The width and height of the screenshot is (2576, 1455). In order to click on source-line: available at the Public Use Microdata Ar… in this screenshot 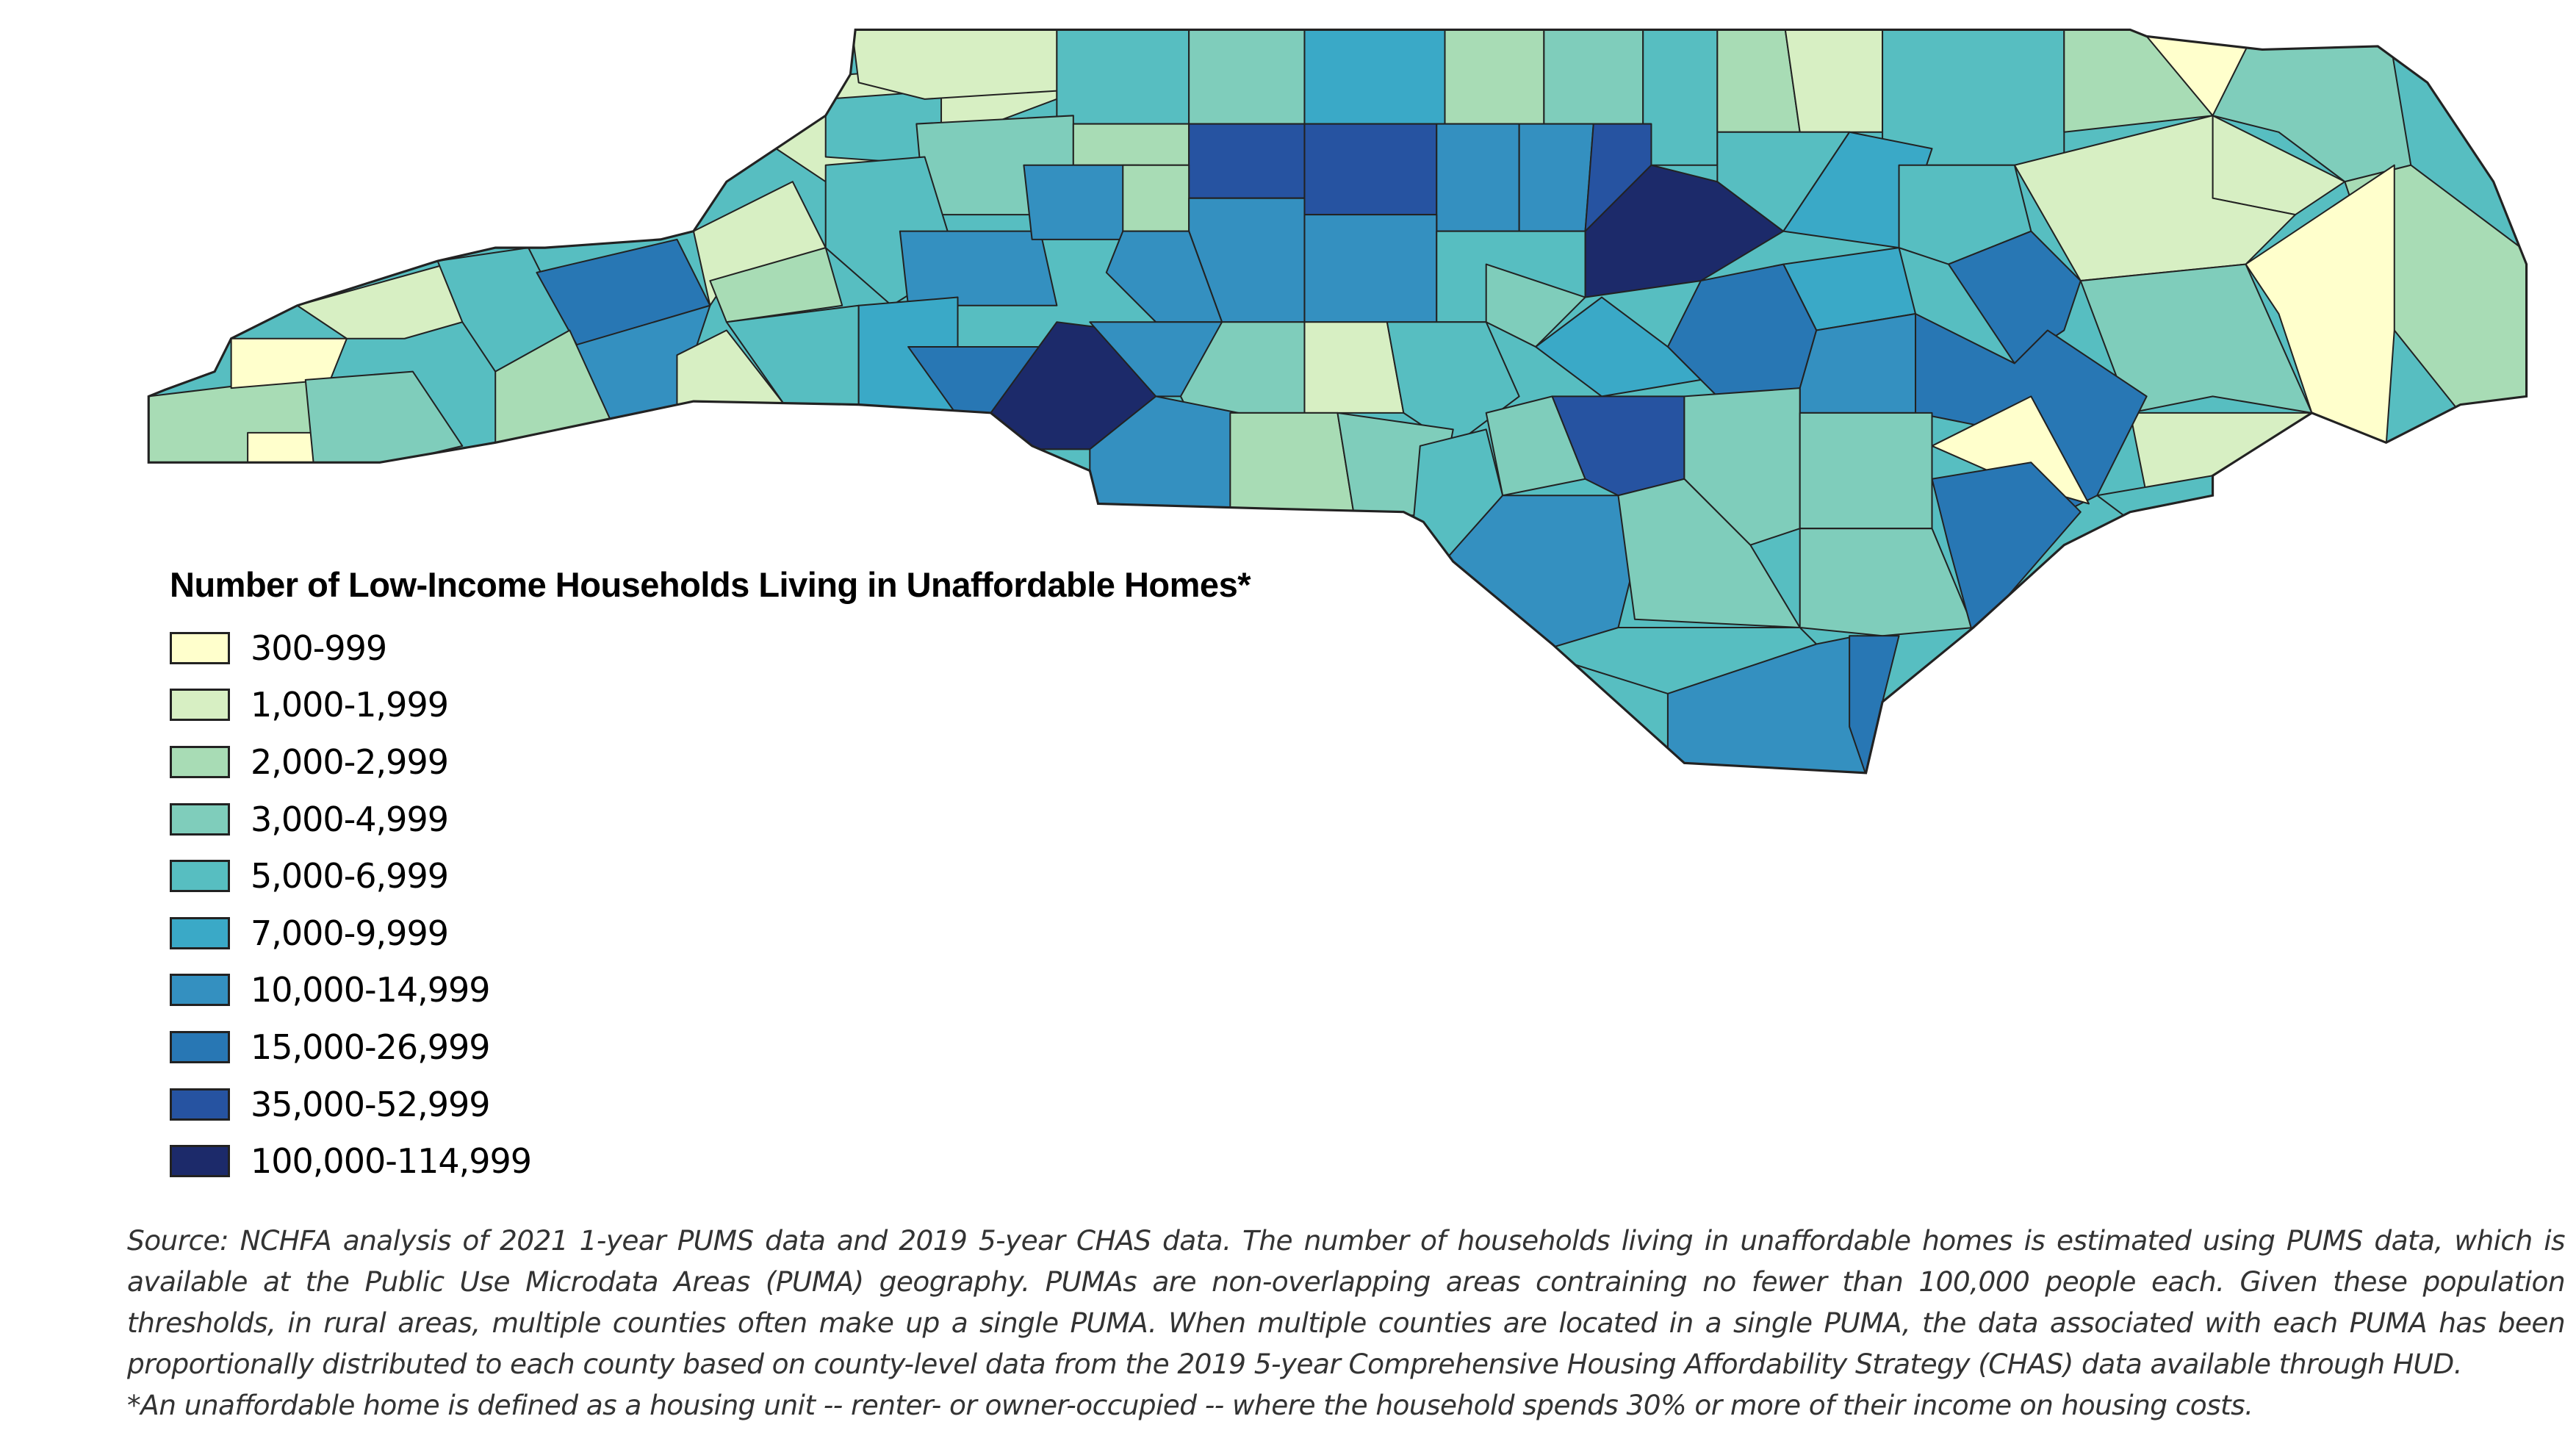, I will do `click(1346, 1281)`.